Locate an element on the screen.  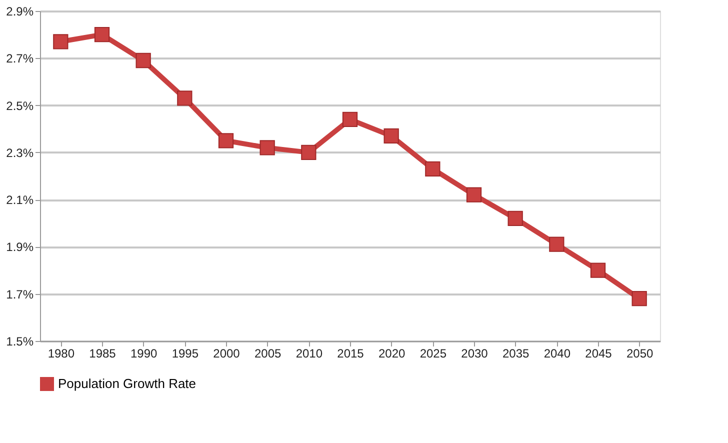
x-tick-label: 1985 is located at coordinates (102, 353).